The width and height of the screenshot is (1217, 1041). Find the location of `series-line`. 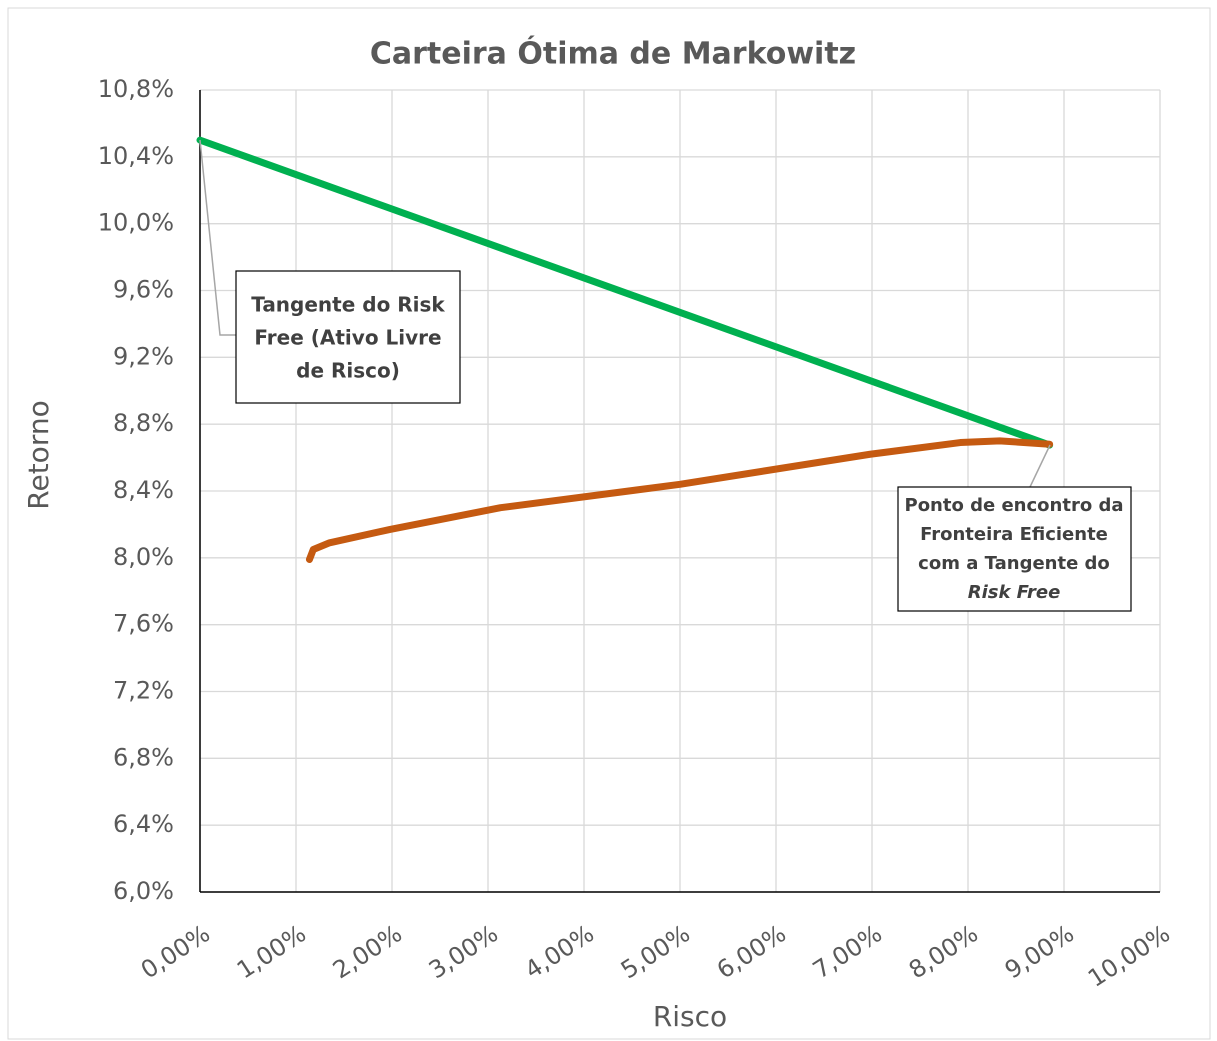

series-line is located at coordinates (679, 500).